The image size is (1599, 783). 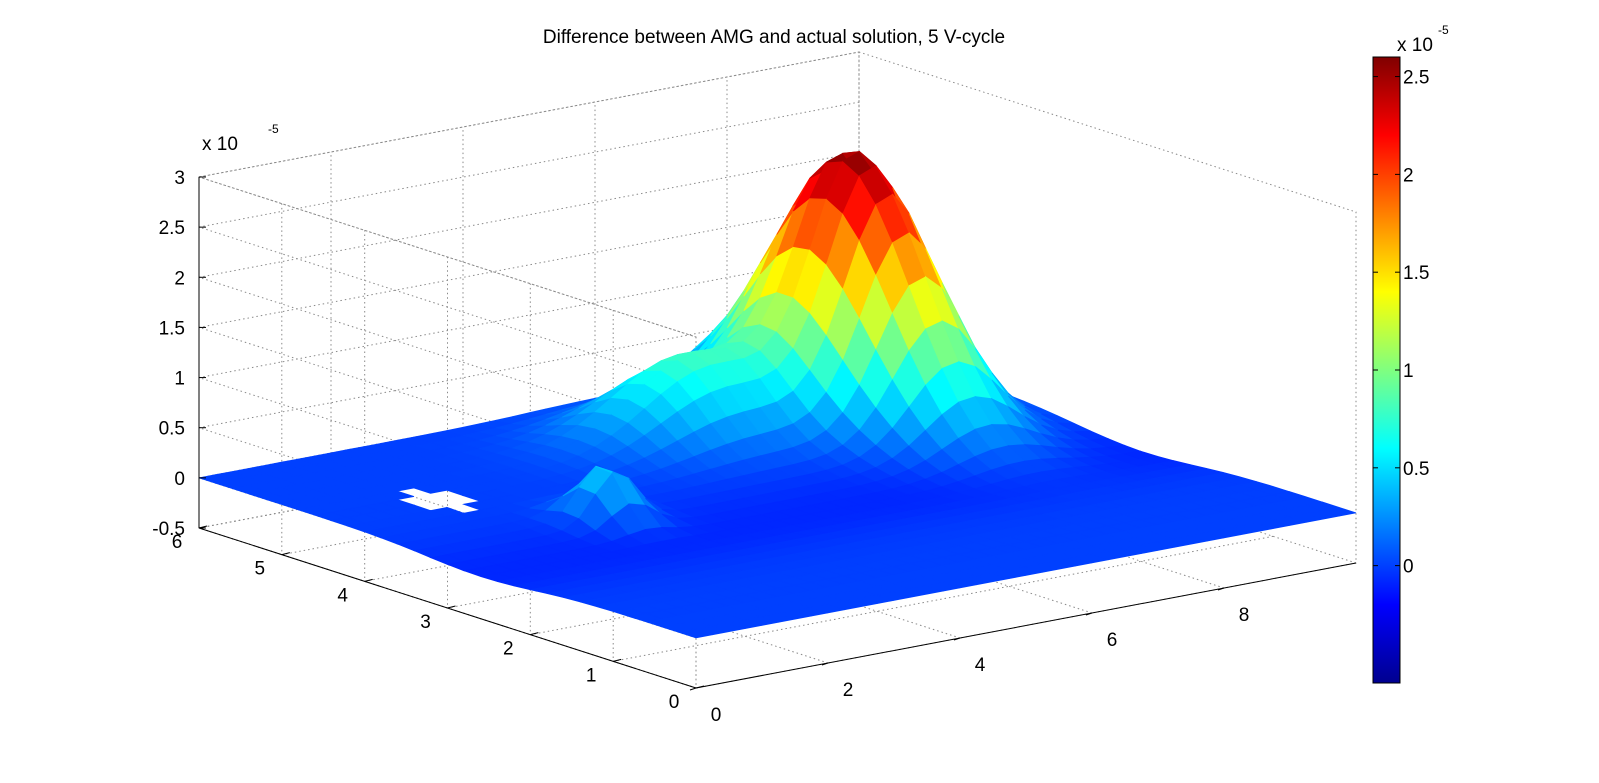 What do you see at coordinates (1408, 371) in the screenshot?
I see `colorbar-tick-label: 1` at bounding box center [1408, 371].